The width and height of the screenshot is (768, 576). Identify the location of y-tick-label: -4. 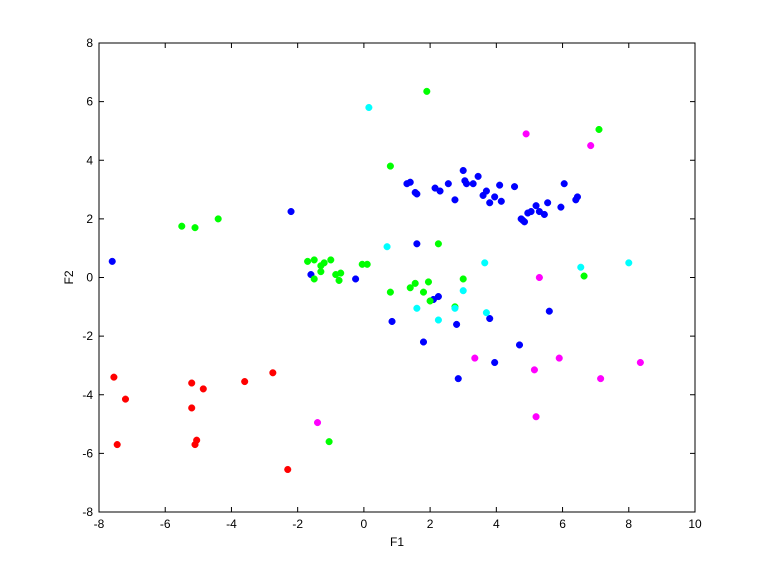
(87, 395).